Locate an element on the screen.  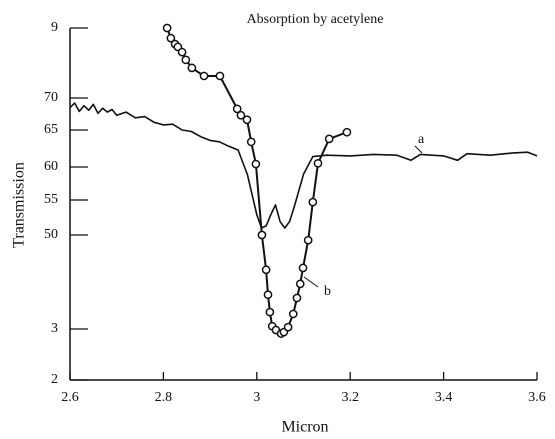
x-tick-label: 2.8 is located at coordinates (164, 397).